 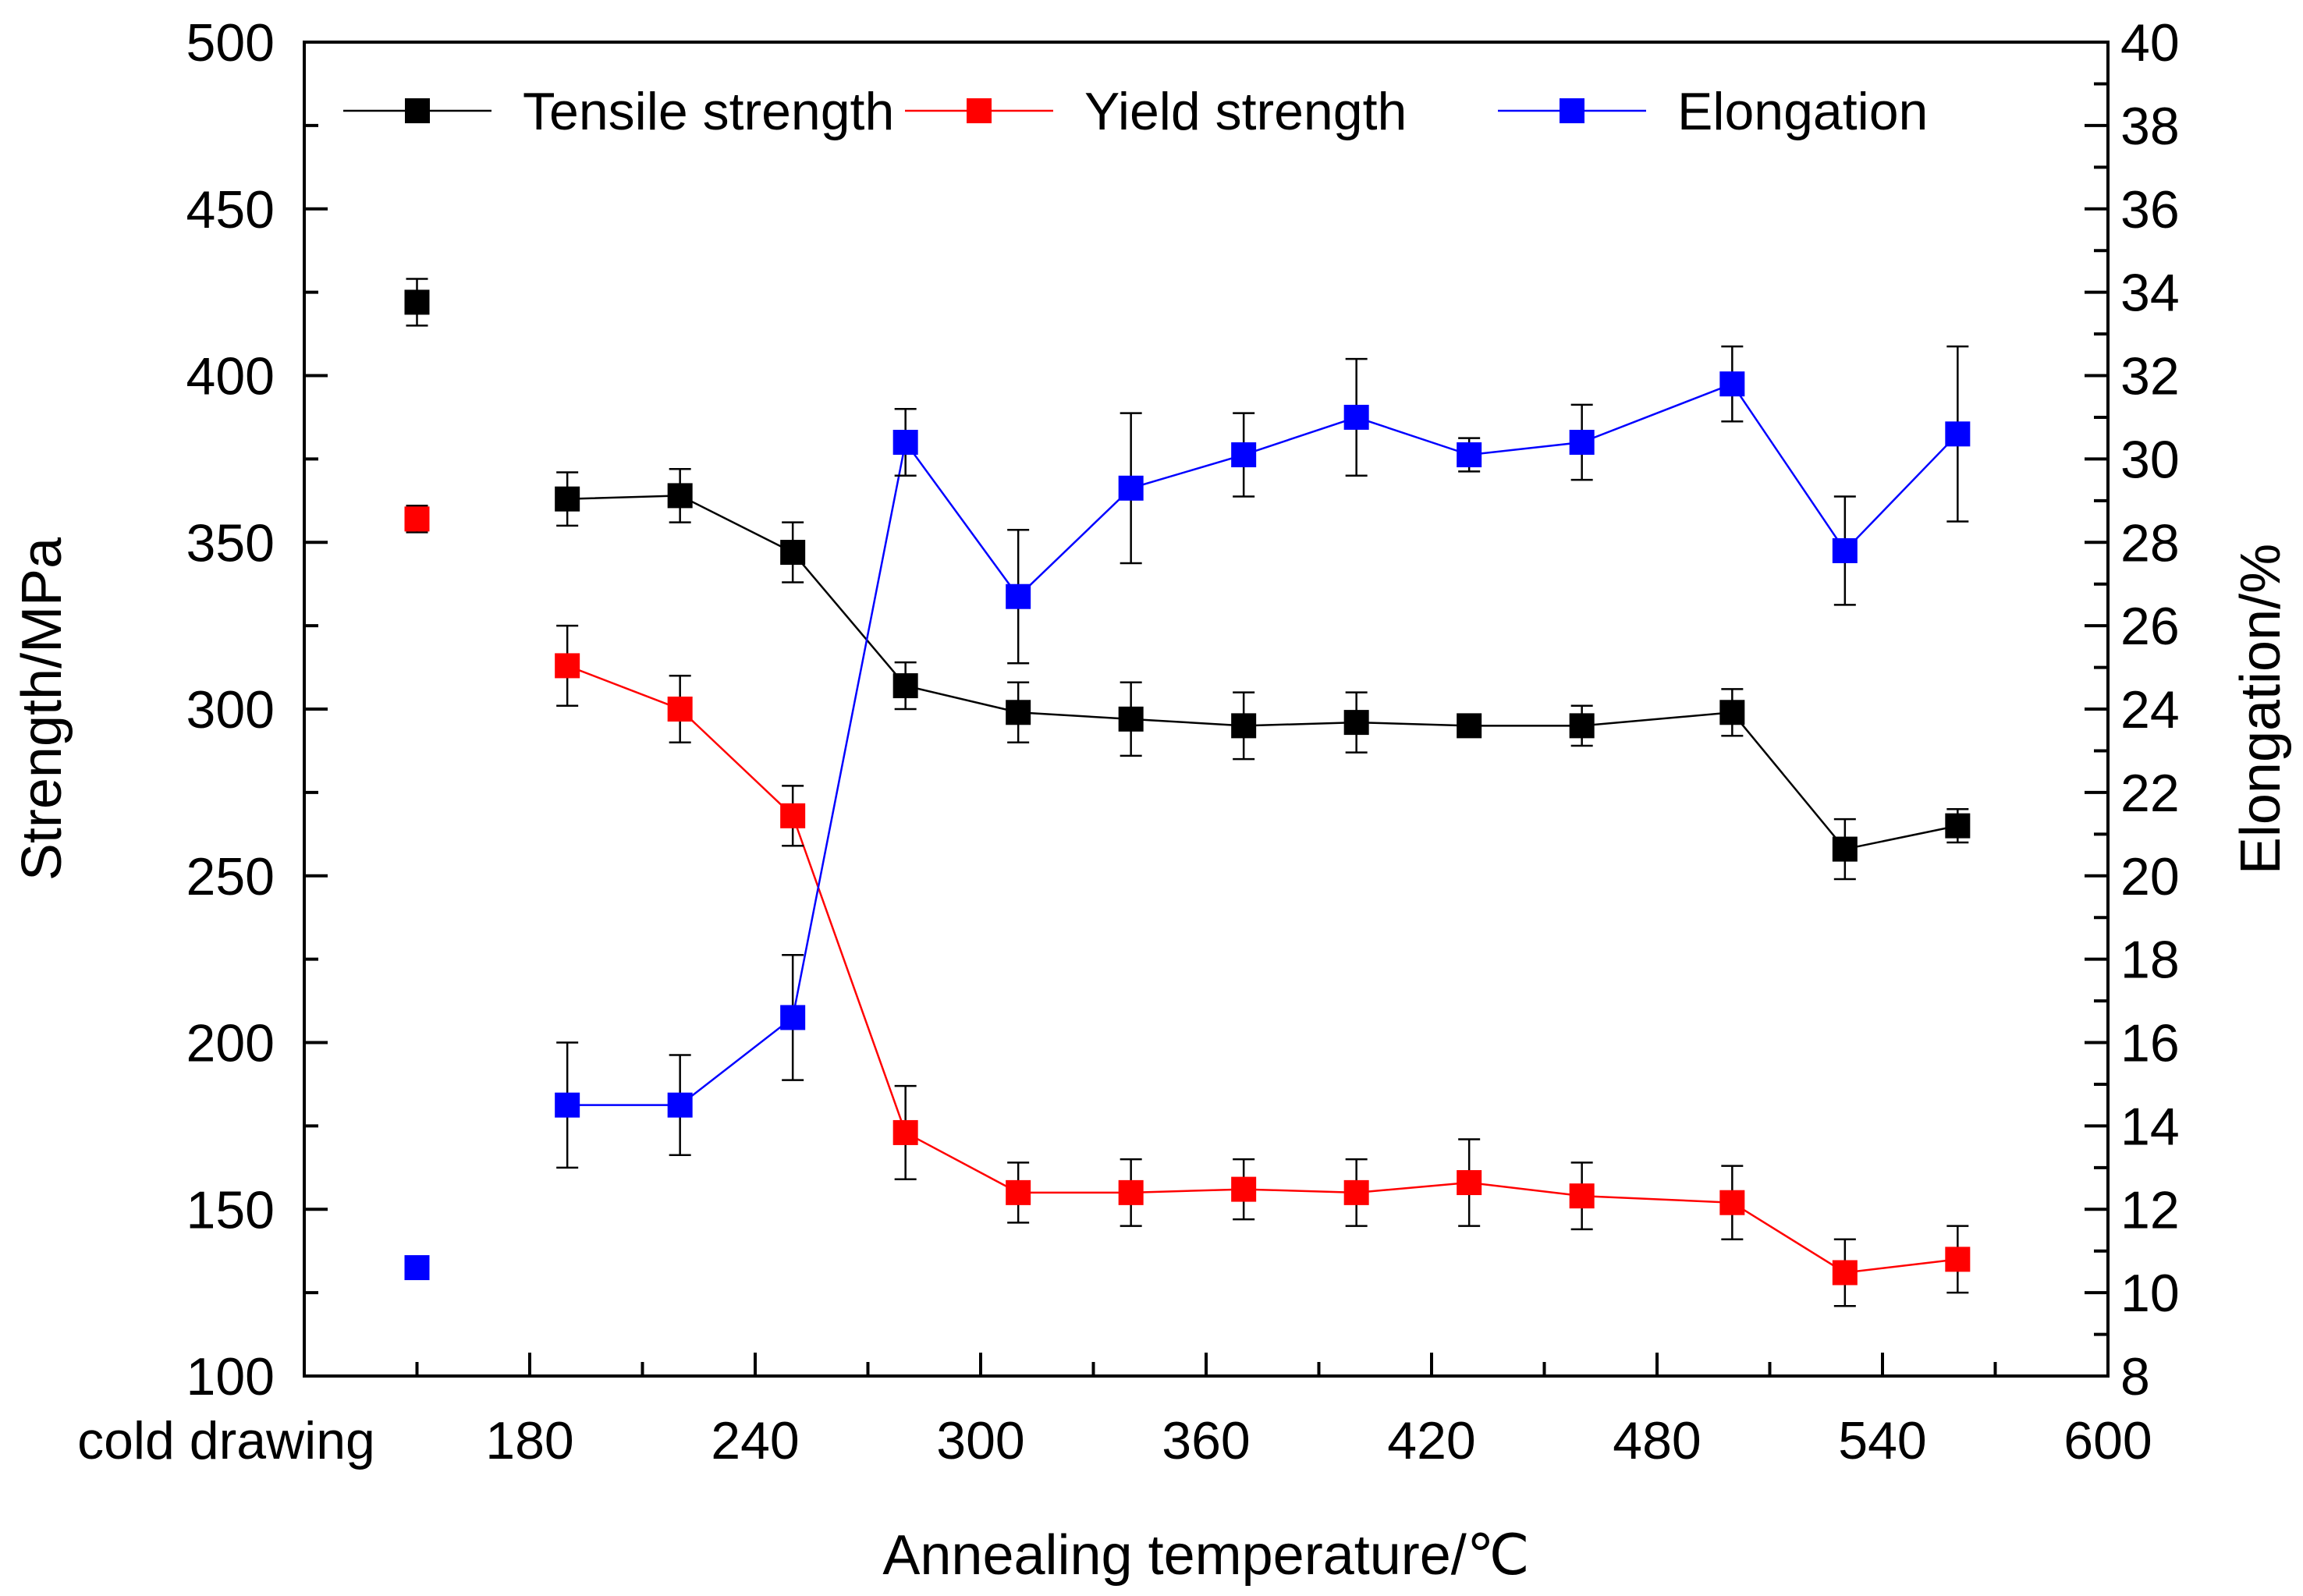 I want to click on y2-tick-label: 14, so click(x=2150, y=1126).